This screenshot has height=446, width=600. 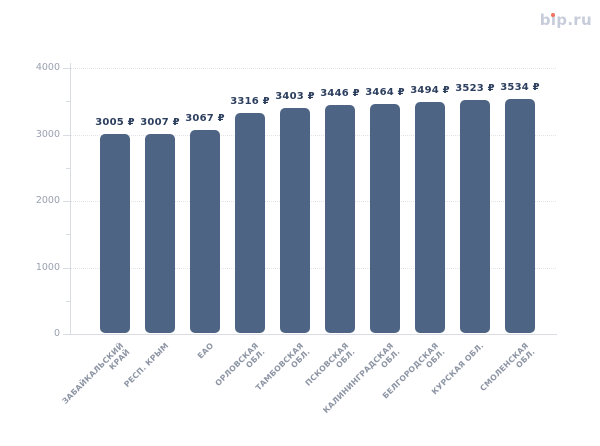 I want to click on x-axis-label-2: ЕАО, so click(x=205, y=351).